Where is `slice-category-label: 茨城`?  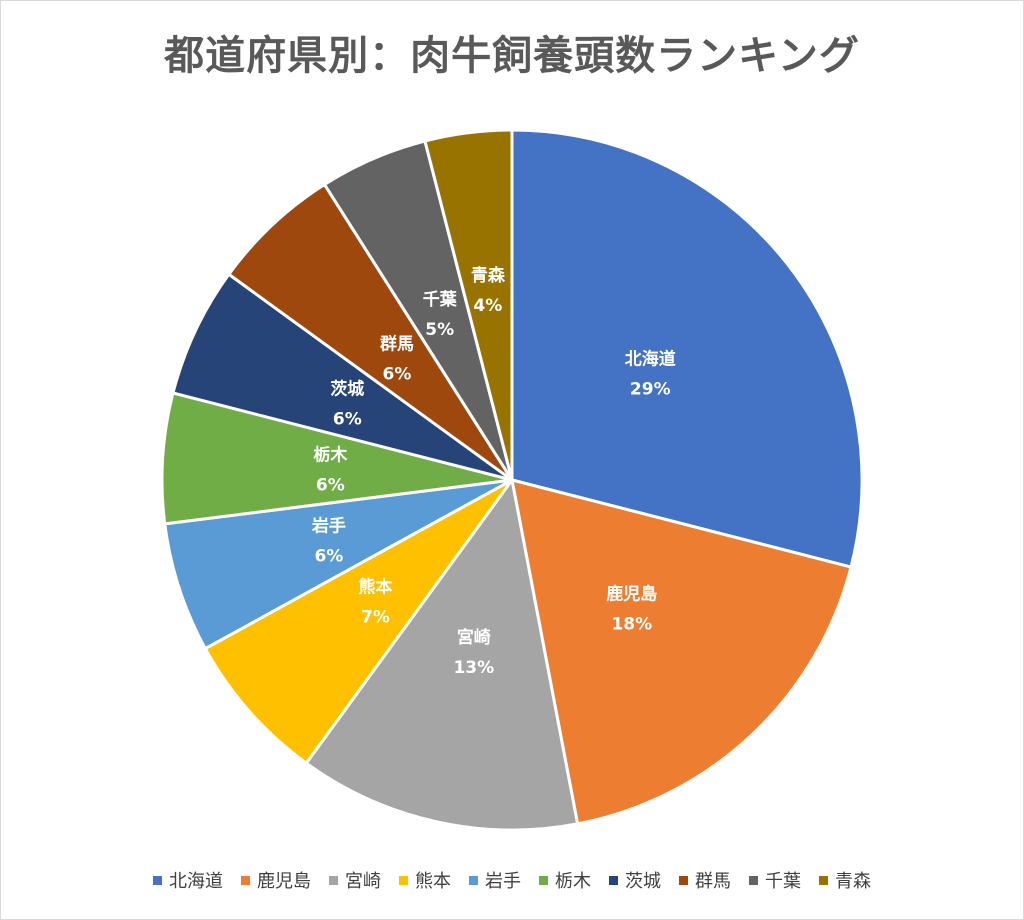 slice-category-label: 茨城 is located at coordinates (347, 389).